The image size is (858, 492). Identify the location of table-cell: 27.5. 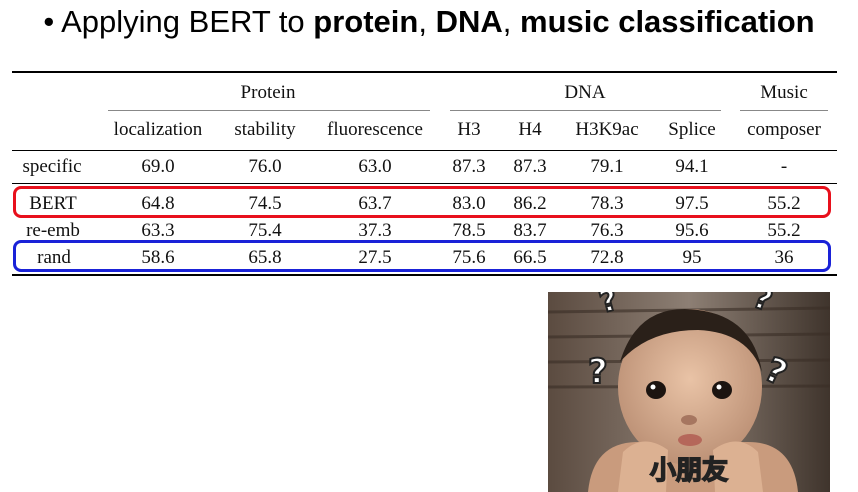
(375, 257).